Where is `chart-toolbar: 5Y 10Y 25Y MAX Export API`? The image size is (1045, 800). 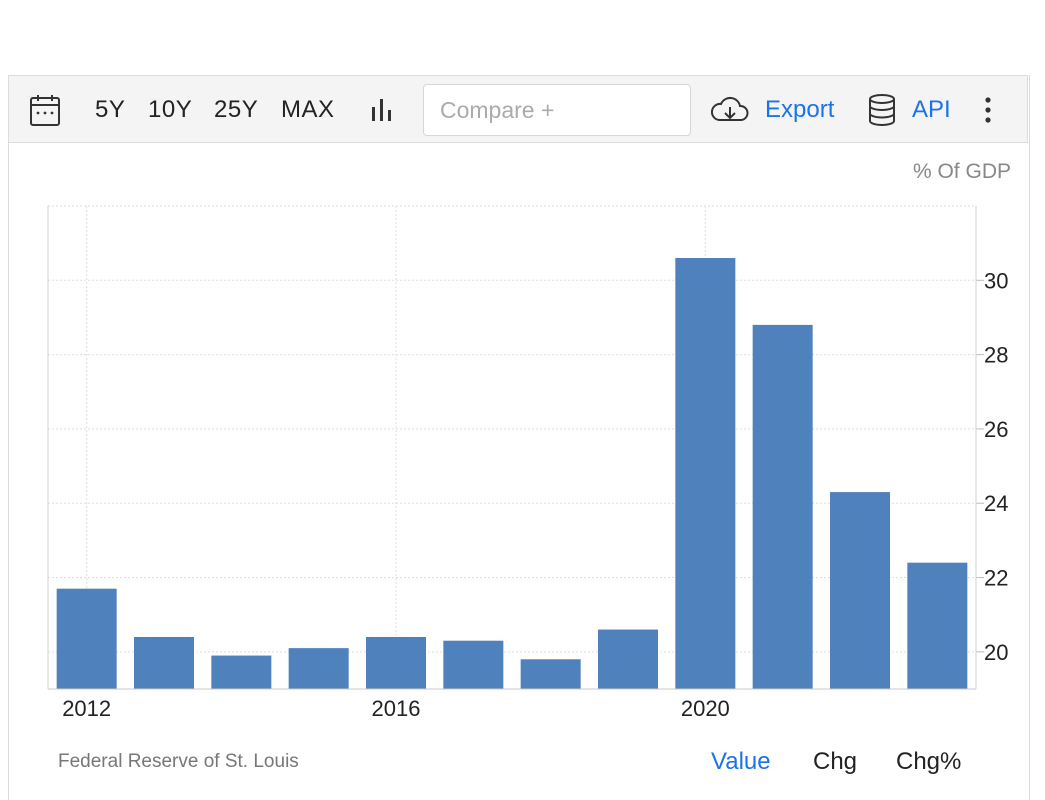
chart-toolbar: 5Y 10Y 25Y MAX Export API is located at coordinates (518, 109).